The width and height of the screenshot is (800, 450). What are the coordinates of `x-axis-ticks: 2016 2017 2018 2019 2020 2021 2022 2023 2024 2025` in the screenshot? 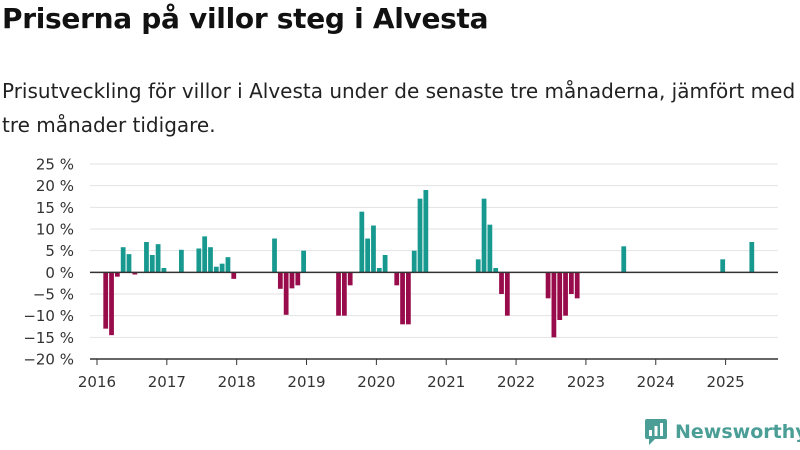 It's located at (411, 375).